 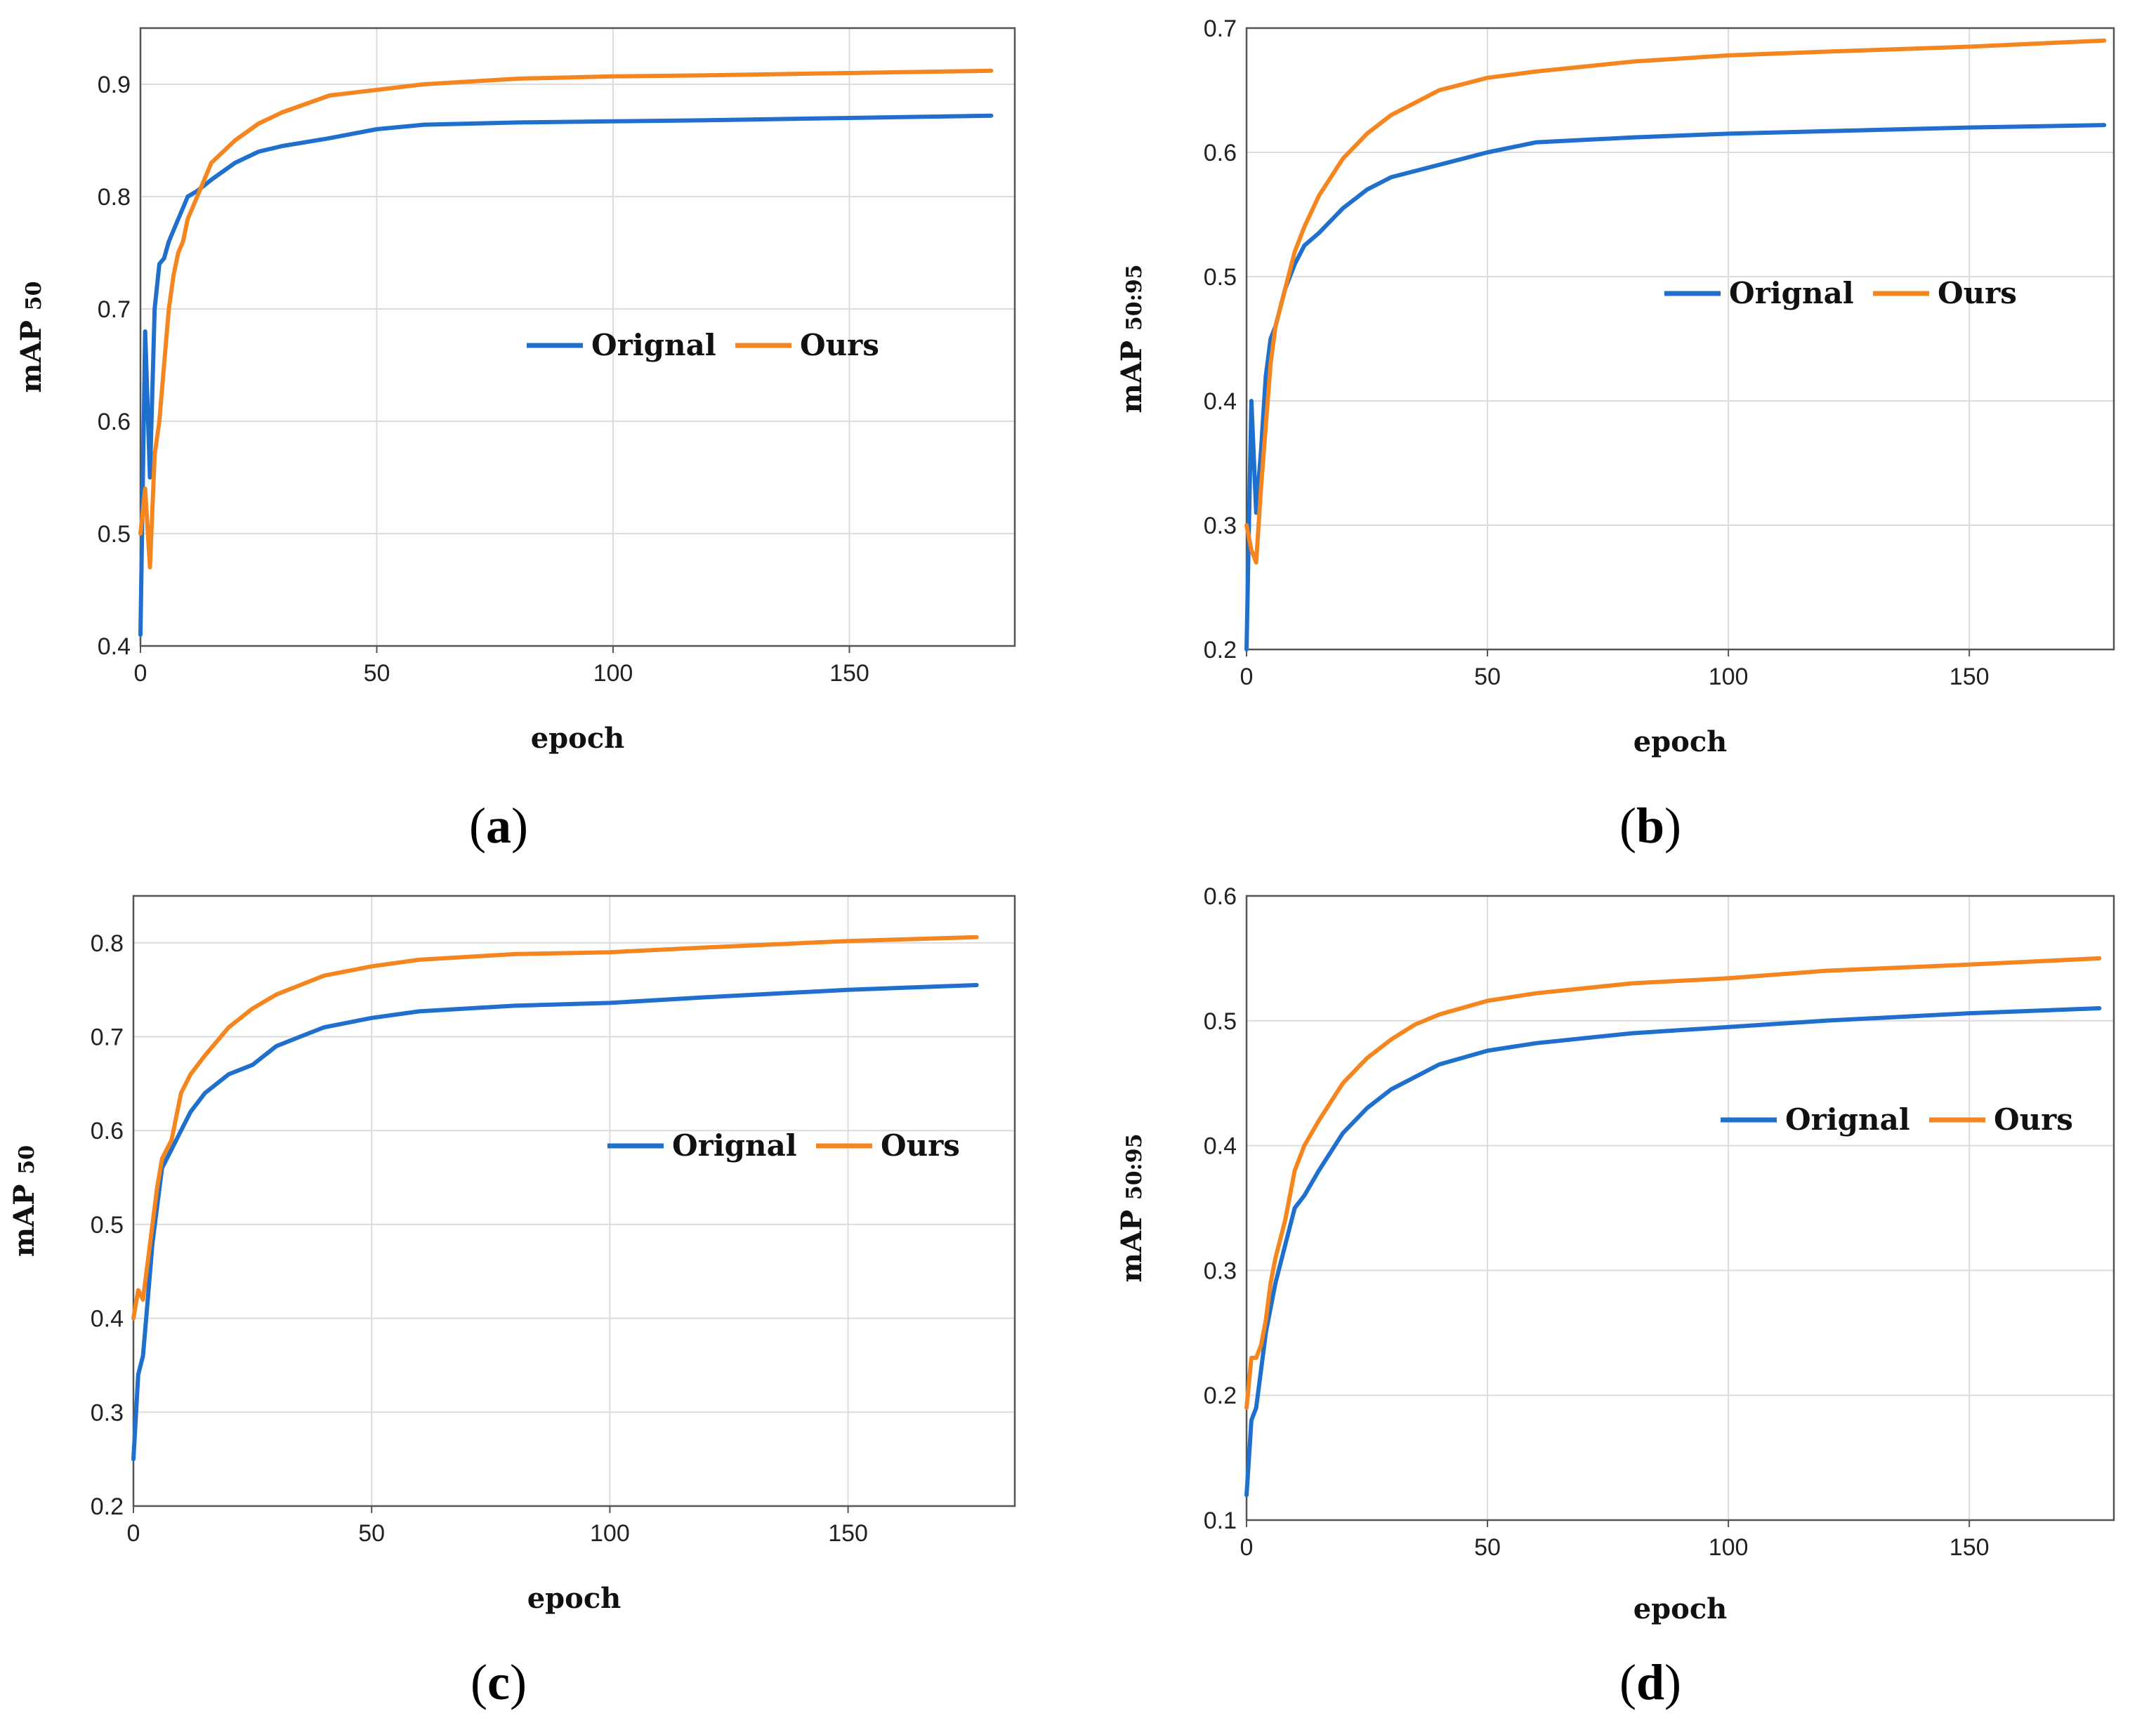 I want to click on y-tick-label: 0.1, so click(x=1220, y=1520).